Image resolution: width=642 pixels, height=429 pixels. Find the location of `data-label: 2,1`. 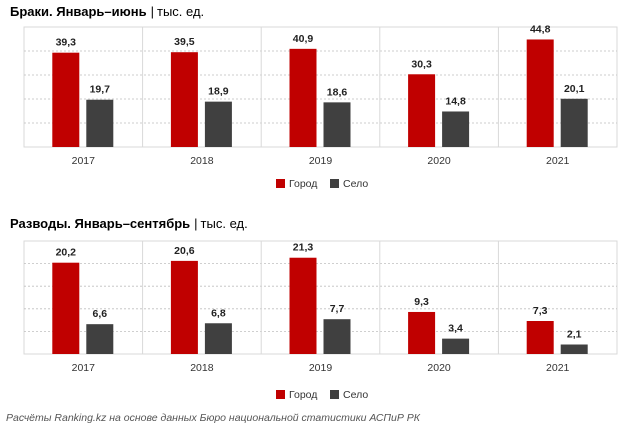

data-label: 2,1 is located at coordinates (574, 335).